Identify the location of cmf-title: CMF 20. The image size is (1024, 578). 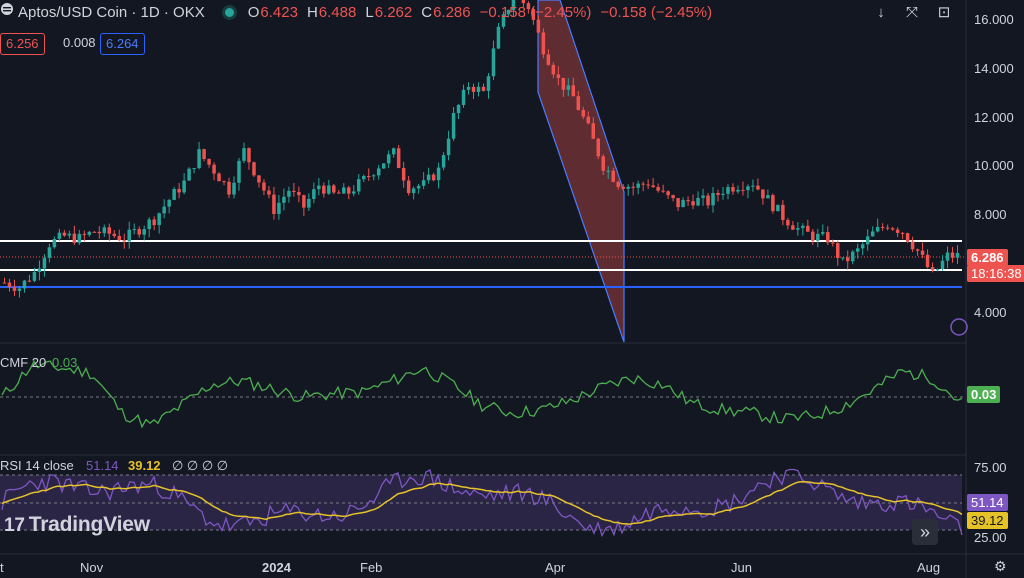
(23, 362).